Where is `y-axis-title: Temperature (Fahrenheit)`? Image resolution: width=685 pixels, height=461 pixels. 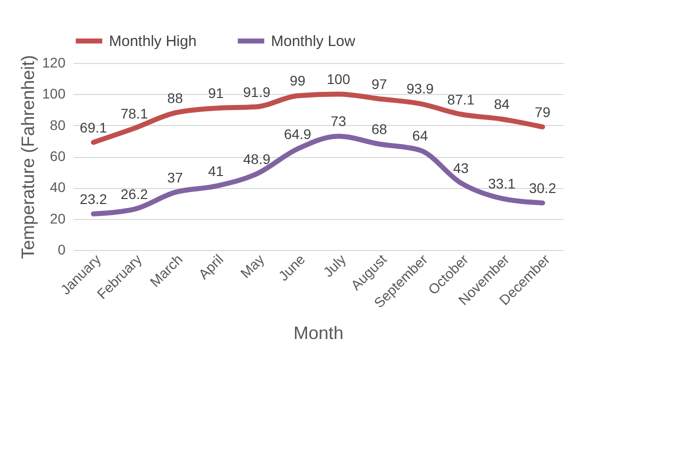
y-axis-title: Temperature (Fahrenheit) is located at coordinates (28, 157).